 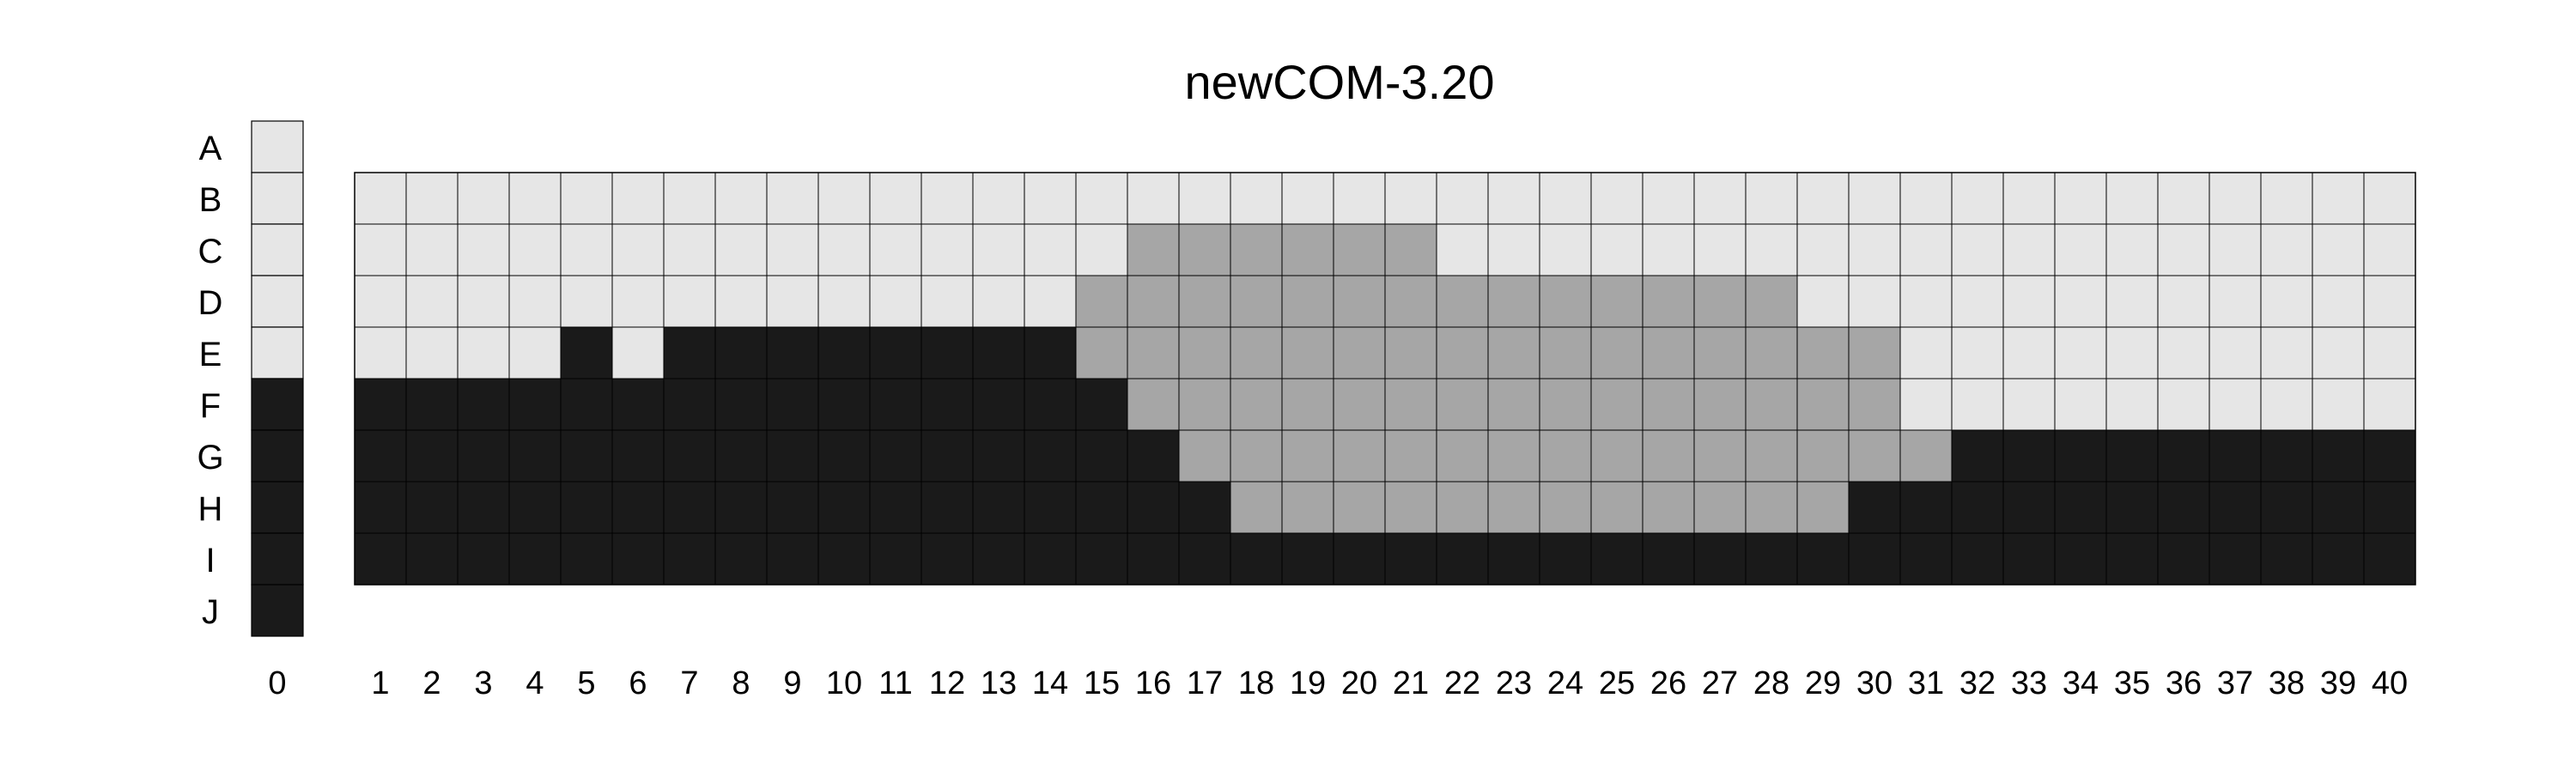 I want to click on row-label: I, so click(x=210, y=561).